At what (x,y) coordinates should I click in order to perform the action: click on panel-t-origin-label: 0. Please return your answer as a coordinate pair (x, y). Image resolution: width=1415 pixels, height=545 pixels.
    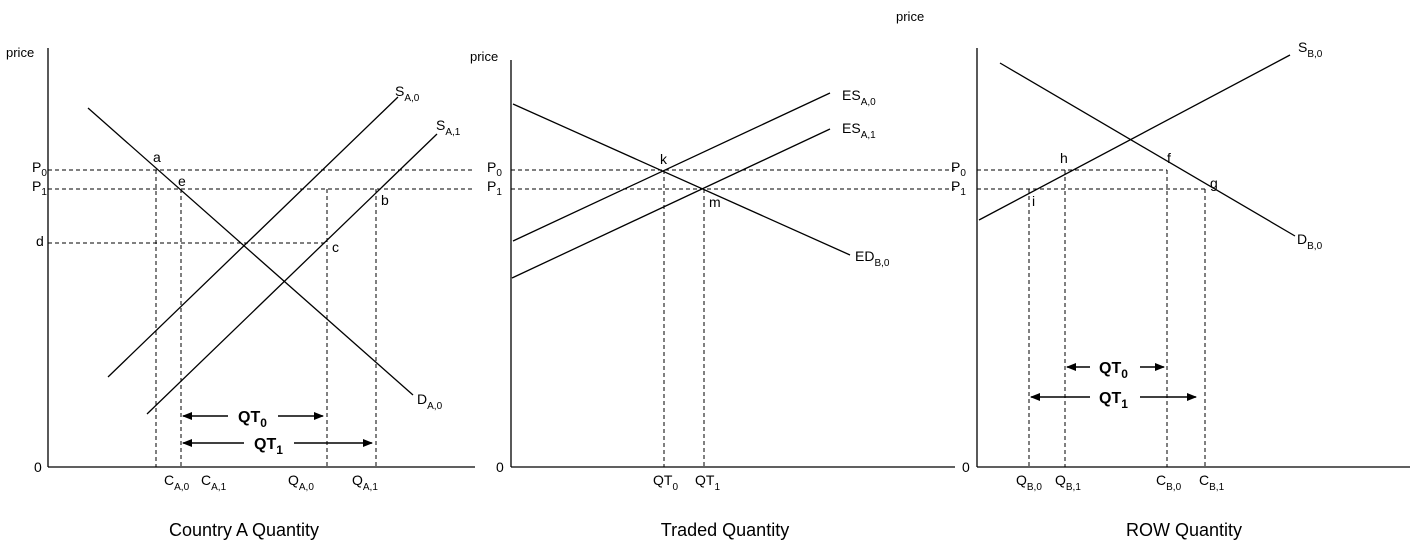
    Looking at the image, I should click on (500, 467).